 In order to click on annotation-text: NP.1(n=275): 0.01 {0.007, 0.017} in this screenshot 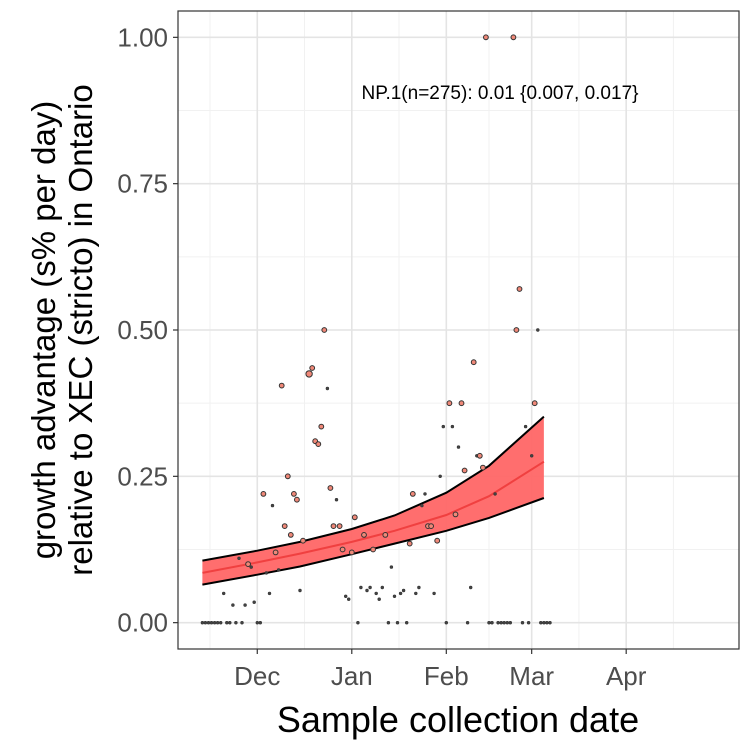, I will do `click(500, 93)`.